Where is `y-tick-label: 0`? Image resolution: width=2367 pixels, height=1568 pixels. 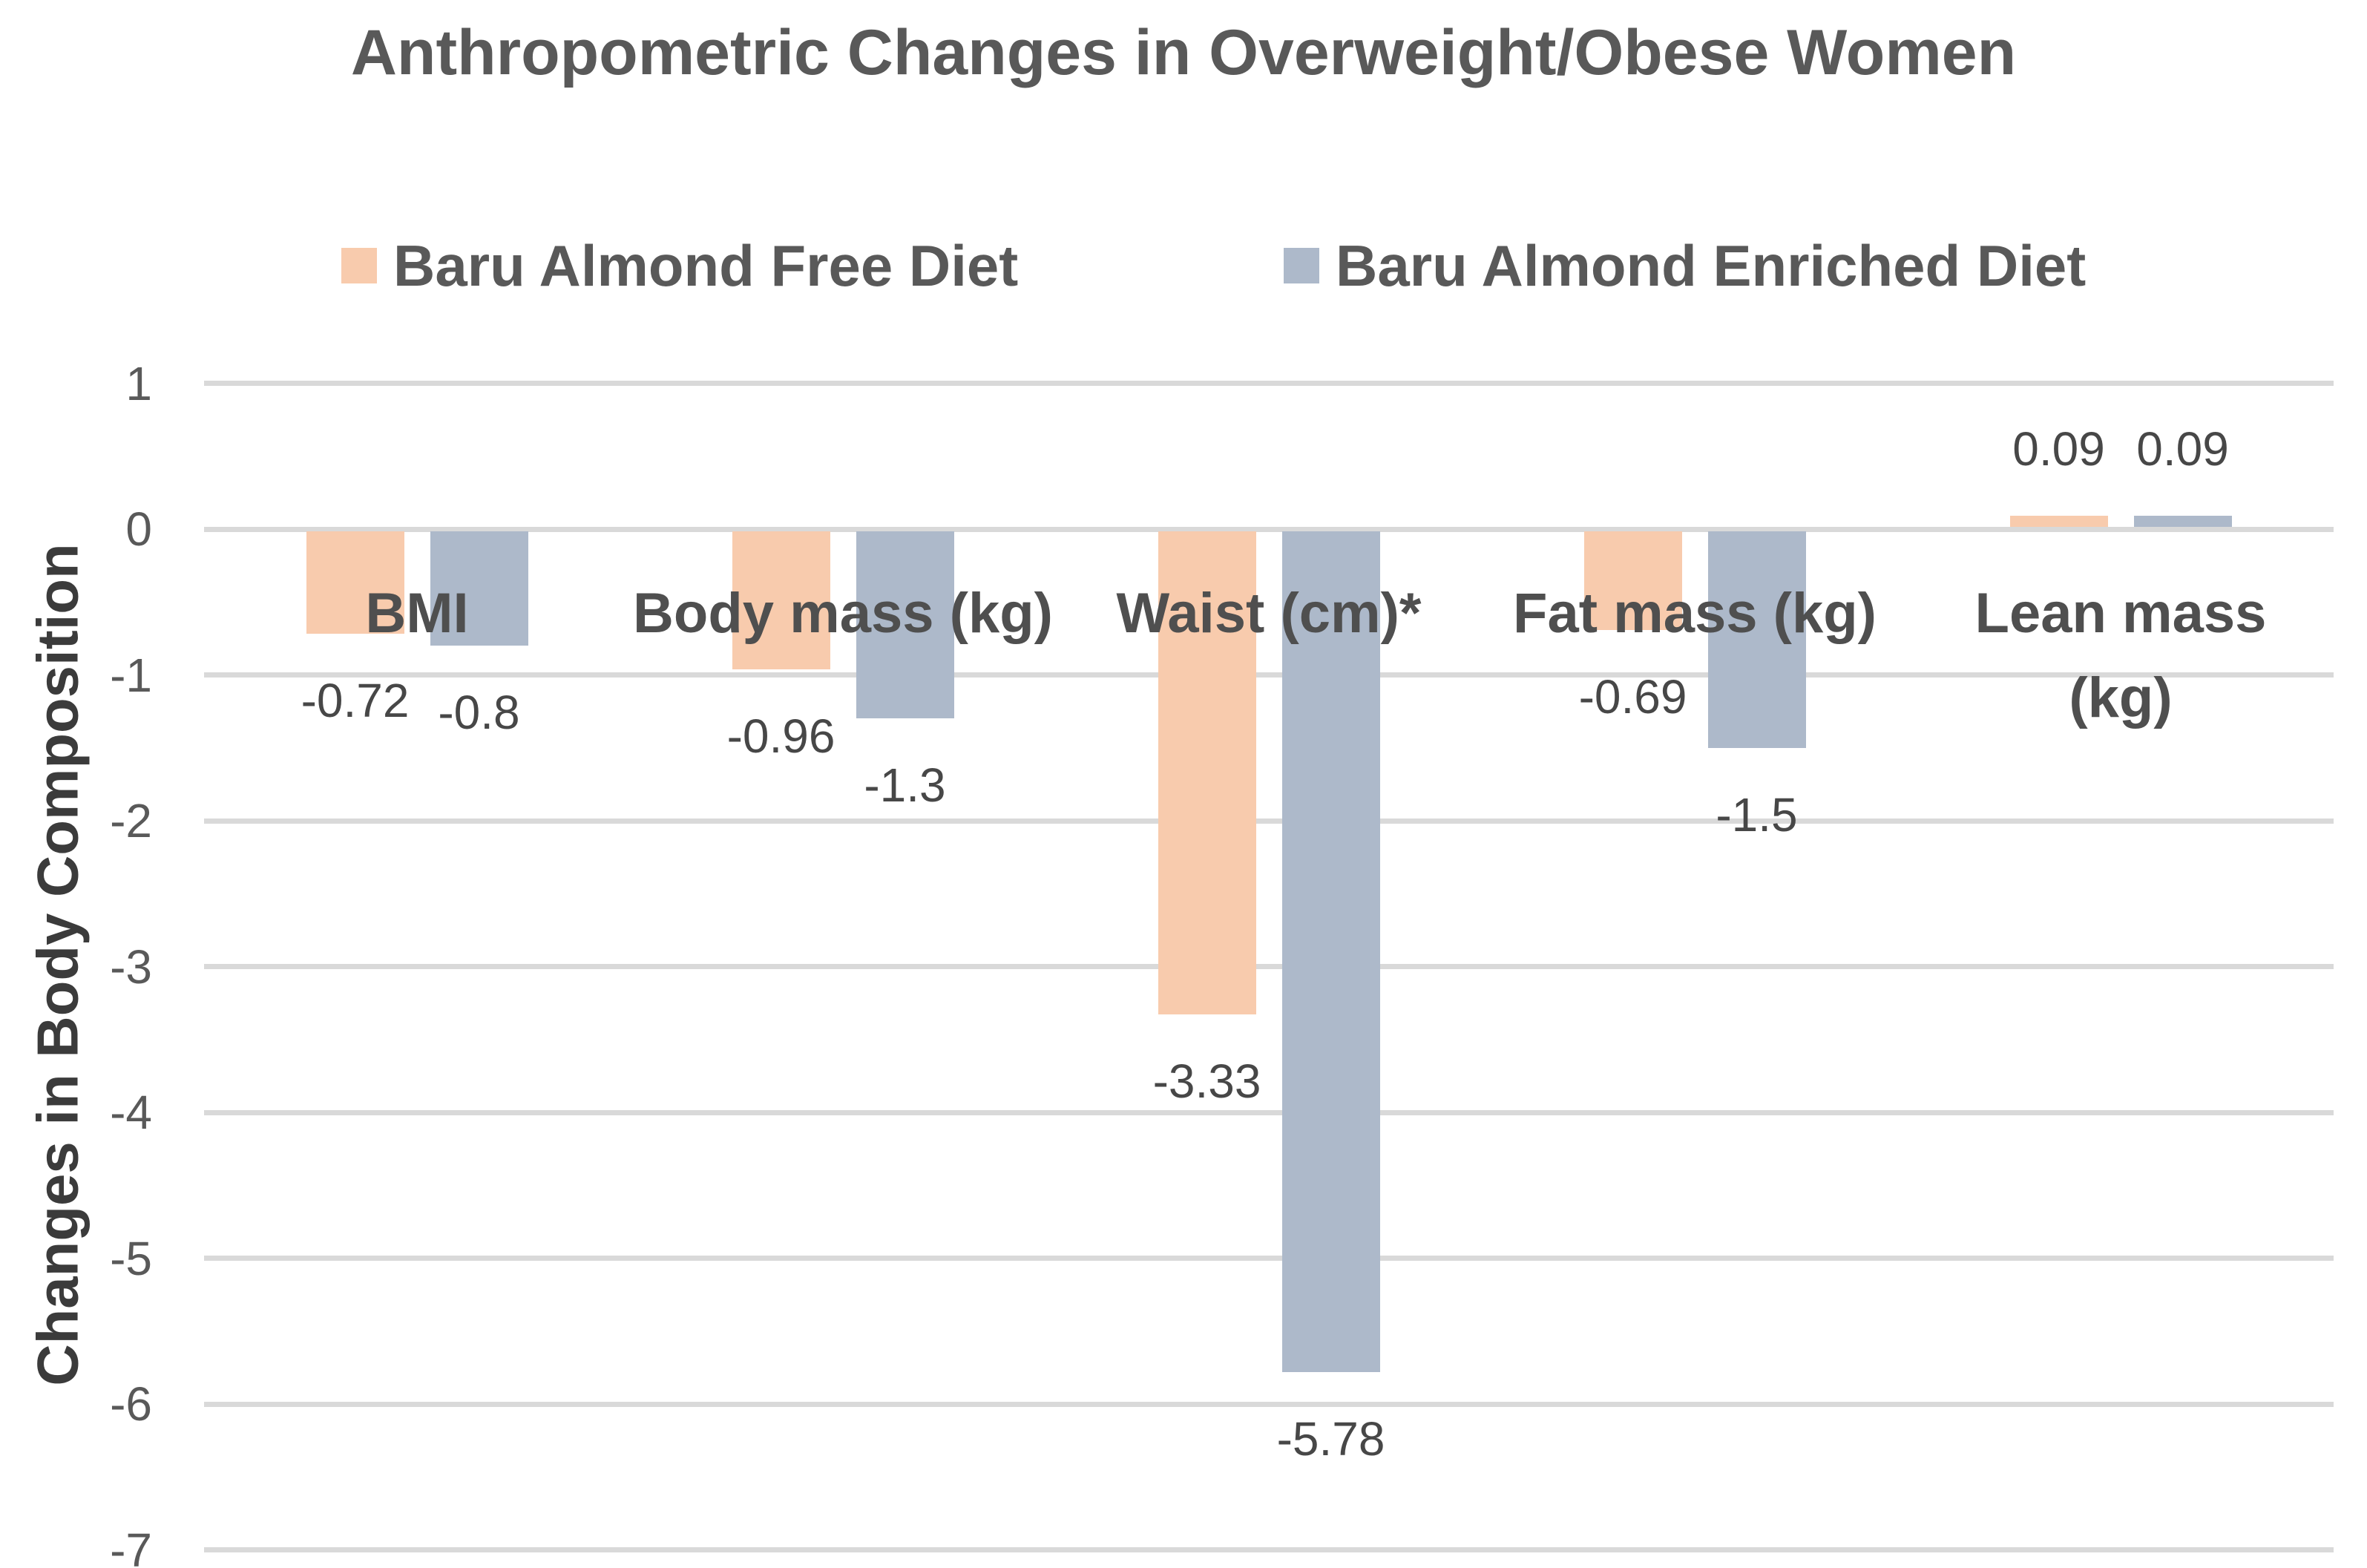
y-tick-label: 0 is located at coordinates (138, 529).